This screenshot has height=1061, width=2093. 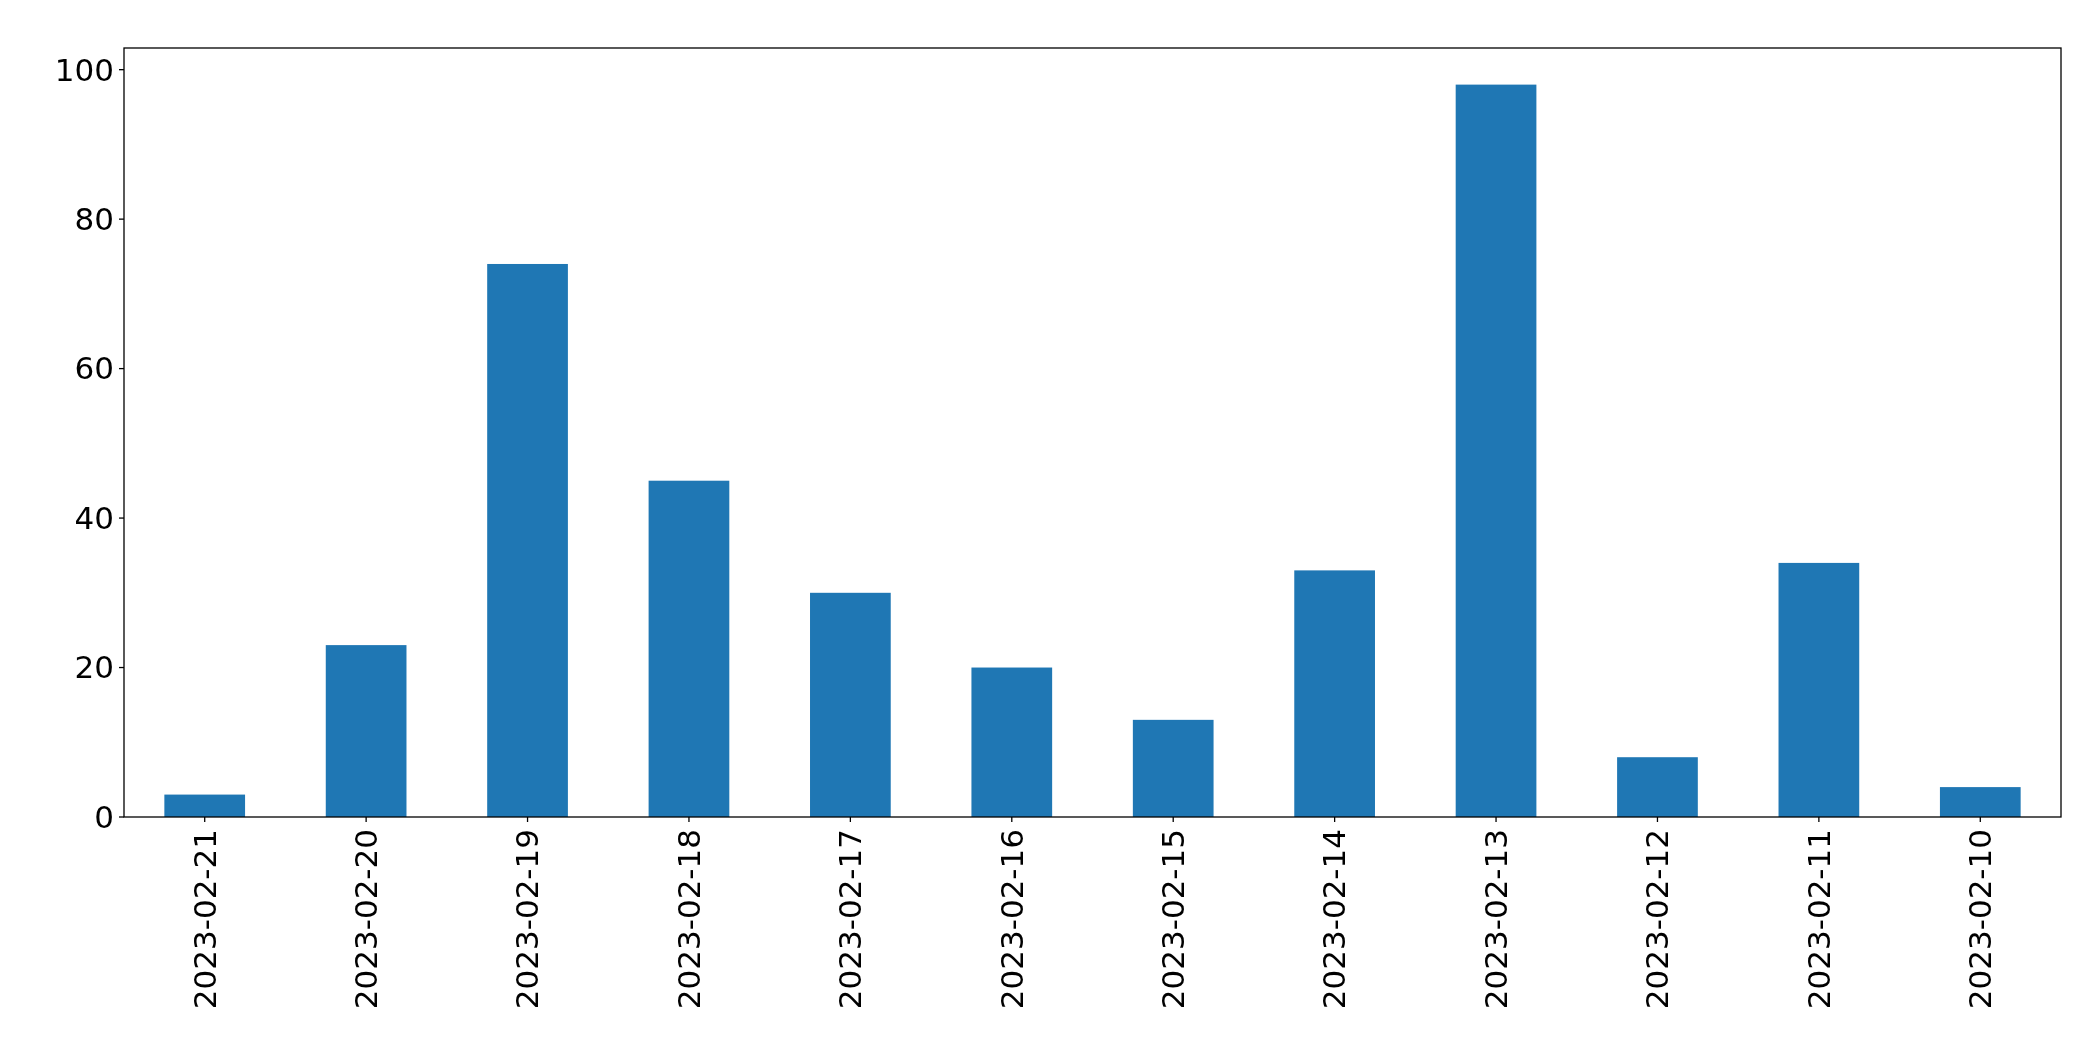 What do you see at coordinates (94, 667) in the screenshot?
I see `y-tick-label: 20` at bounding box center [94, 667].